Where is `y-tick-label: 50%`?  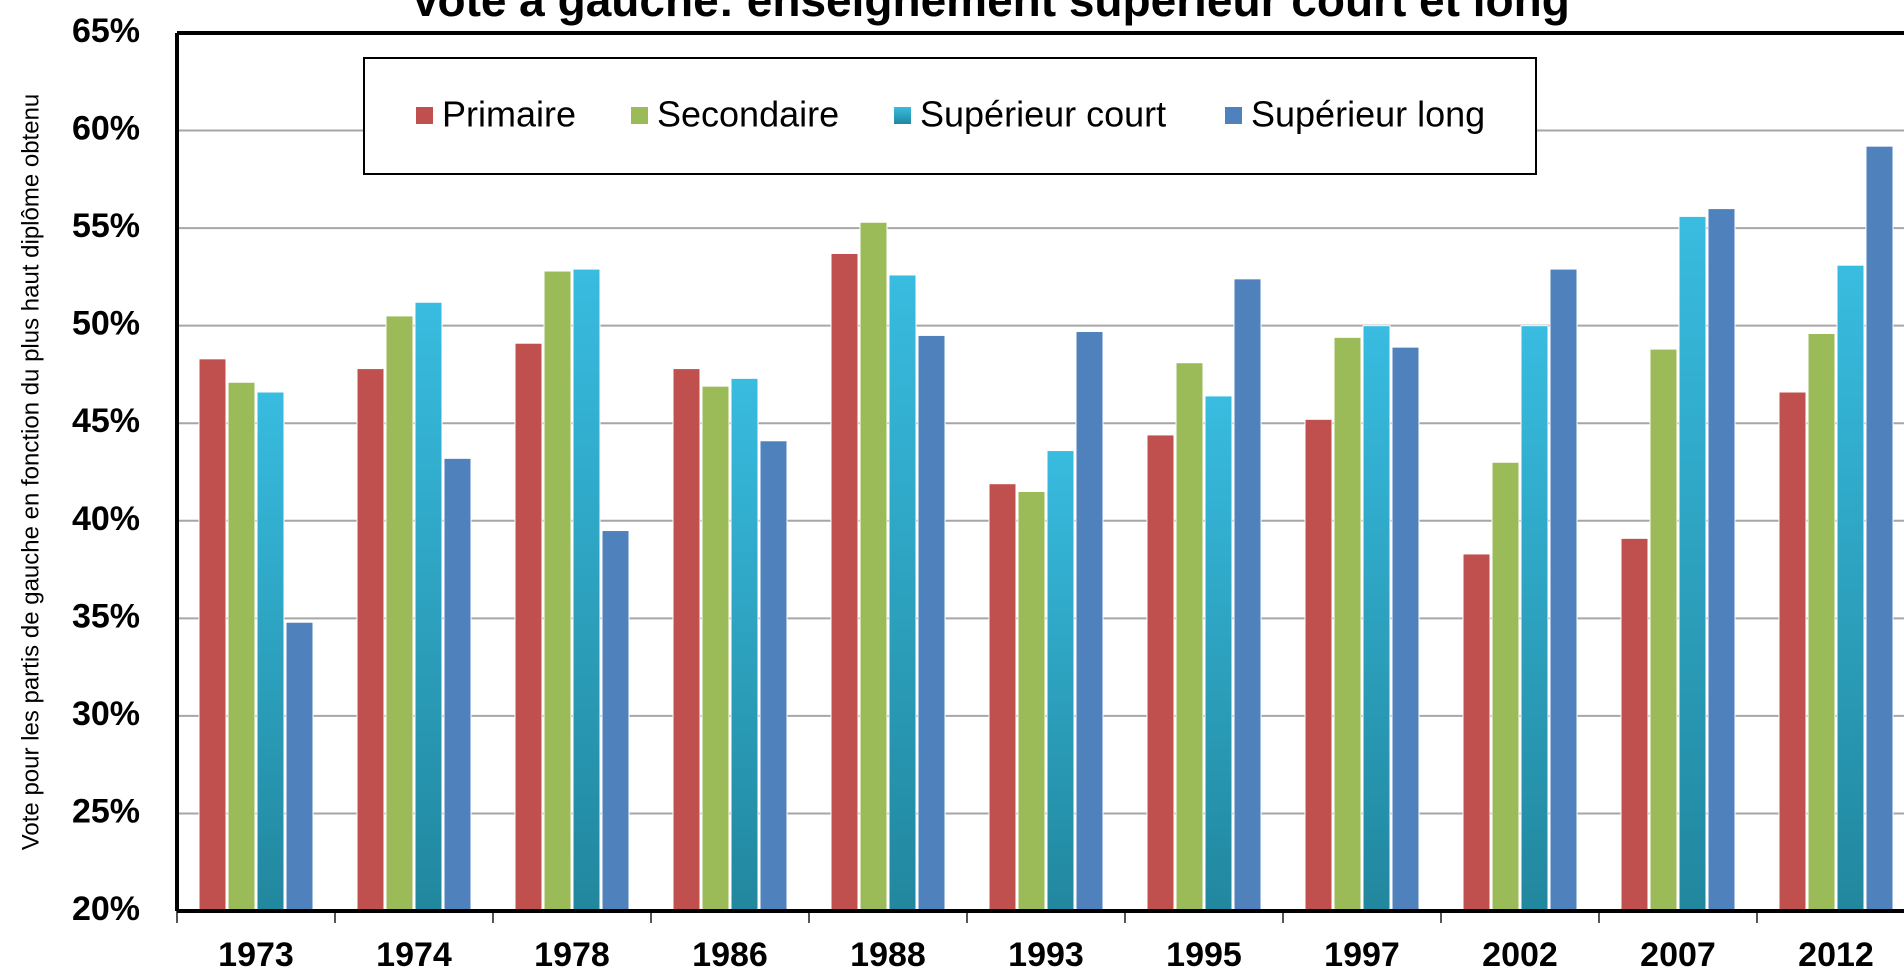 y-tick-label: 50% is located at coordinates (106, 324).